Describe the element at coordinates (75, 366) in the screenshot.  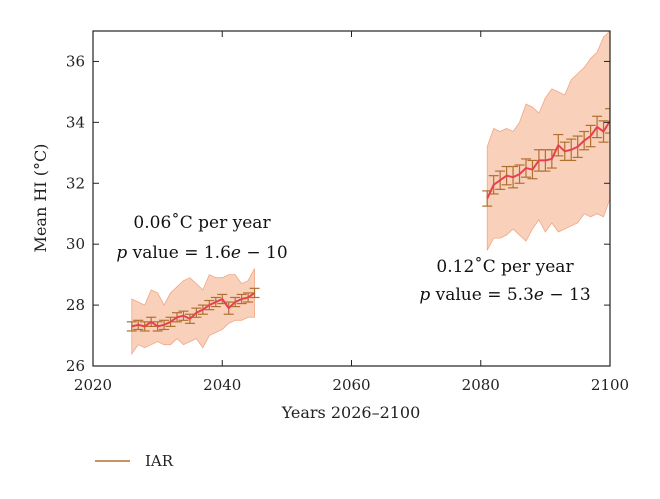
I see `y-tick-label: 26` at that location.